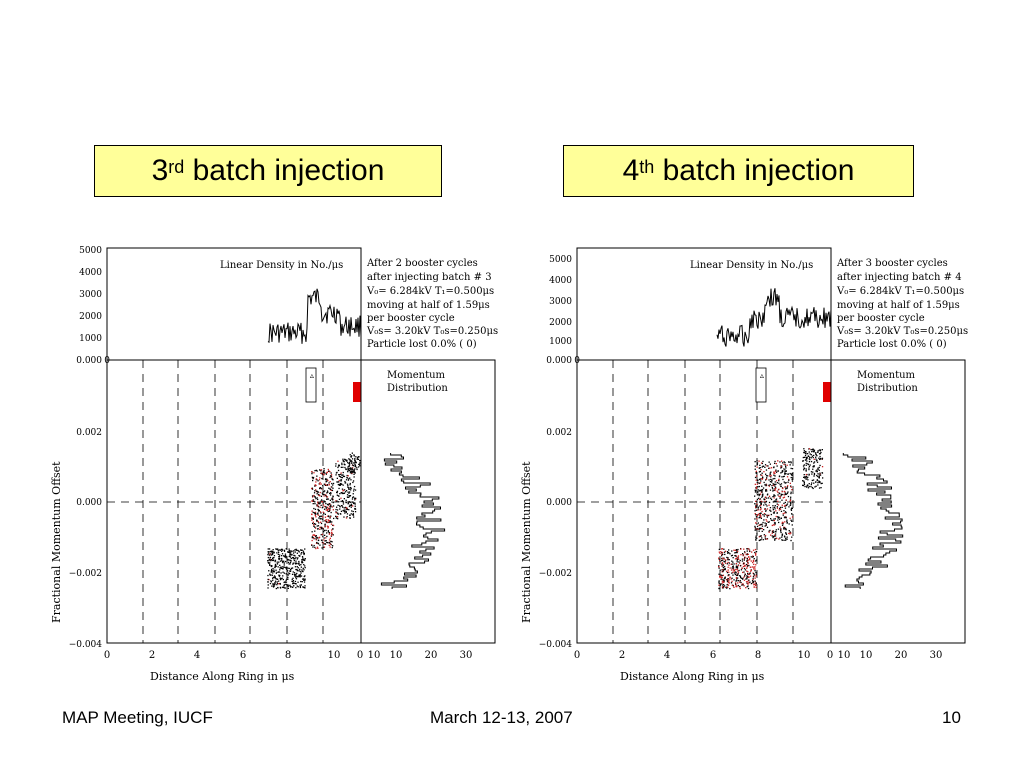 This screenshot has width=1024, height=768. Describe the element at coordinates (692, 676) in the screenshot. I see `x-axis-label: Distance Along Ring in μs` at that location.